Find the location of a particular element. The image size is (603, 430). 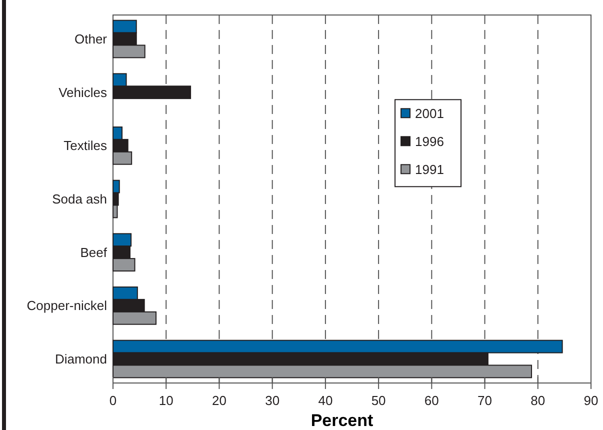

y-tick-label: Vehicles is located at coordinates (83, 92).